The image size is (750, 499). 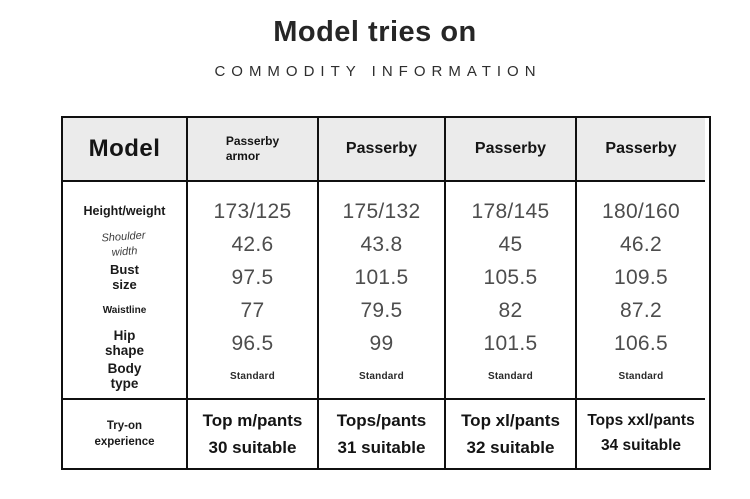 I want to click on value-tryon-experience: Tops/pants 31 suitable, so click(x=381, y=433).